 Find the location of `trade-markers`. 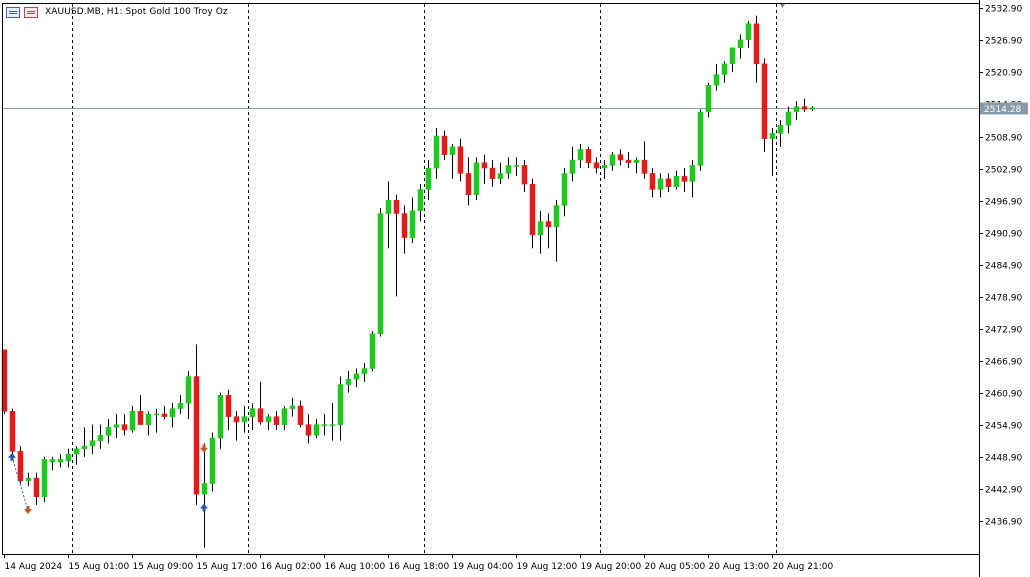

trade-markers is located at coordinates (108, 479).